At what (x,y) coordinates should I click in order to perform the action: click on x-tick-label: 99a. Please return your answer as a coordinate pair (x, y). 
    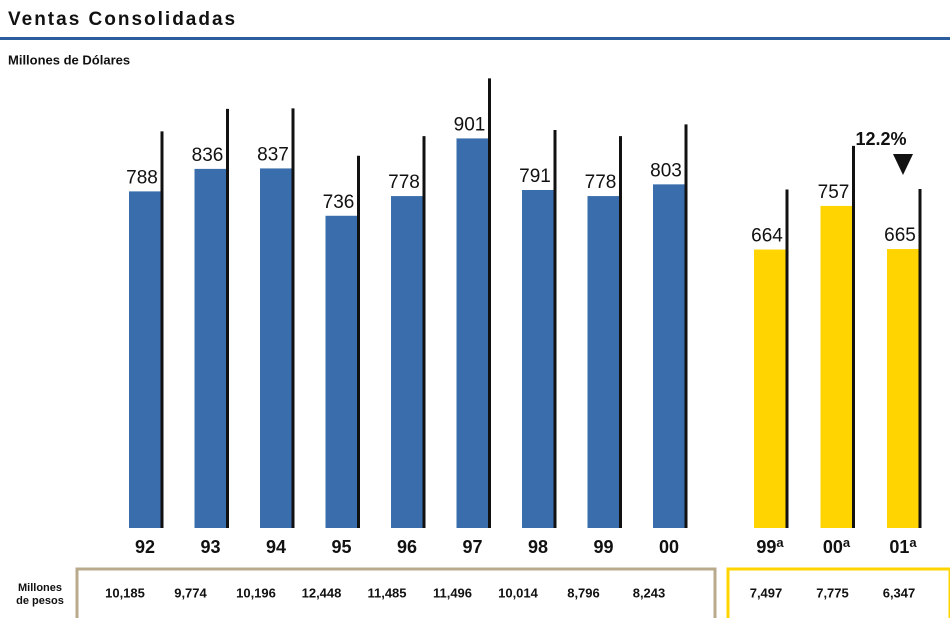
    Looking at the image, I should click on (770, 545).